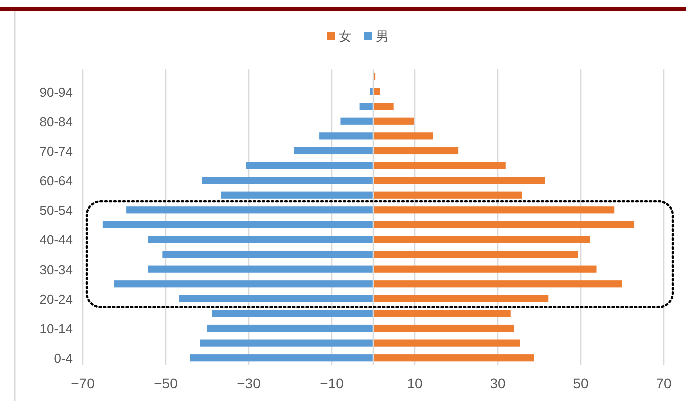  What do you see at coordinates (664, 384) in the screenshot?
I see `x-tick-label: 70` at bounding box center [664, 384].